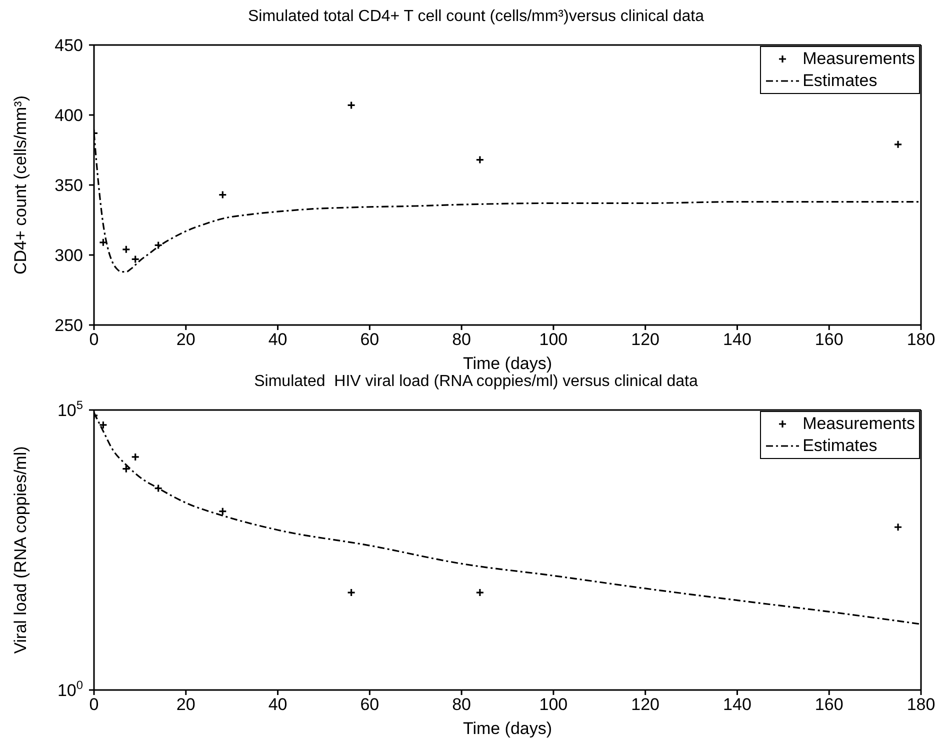 The image size is (952, 754). I want to click on y-tick-label: 450, so click(68, 45).